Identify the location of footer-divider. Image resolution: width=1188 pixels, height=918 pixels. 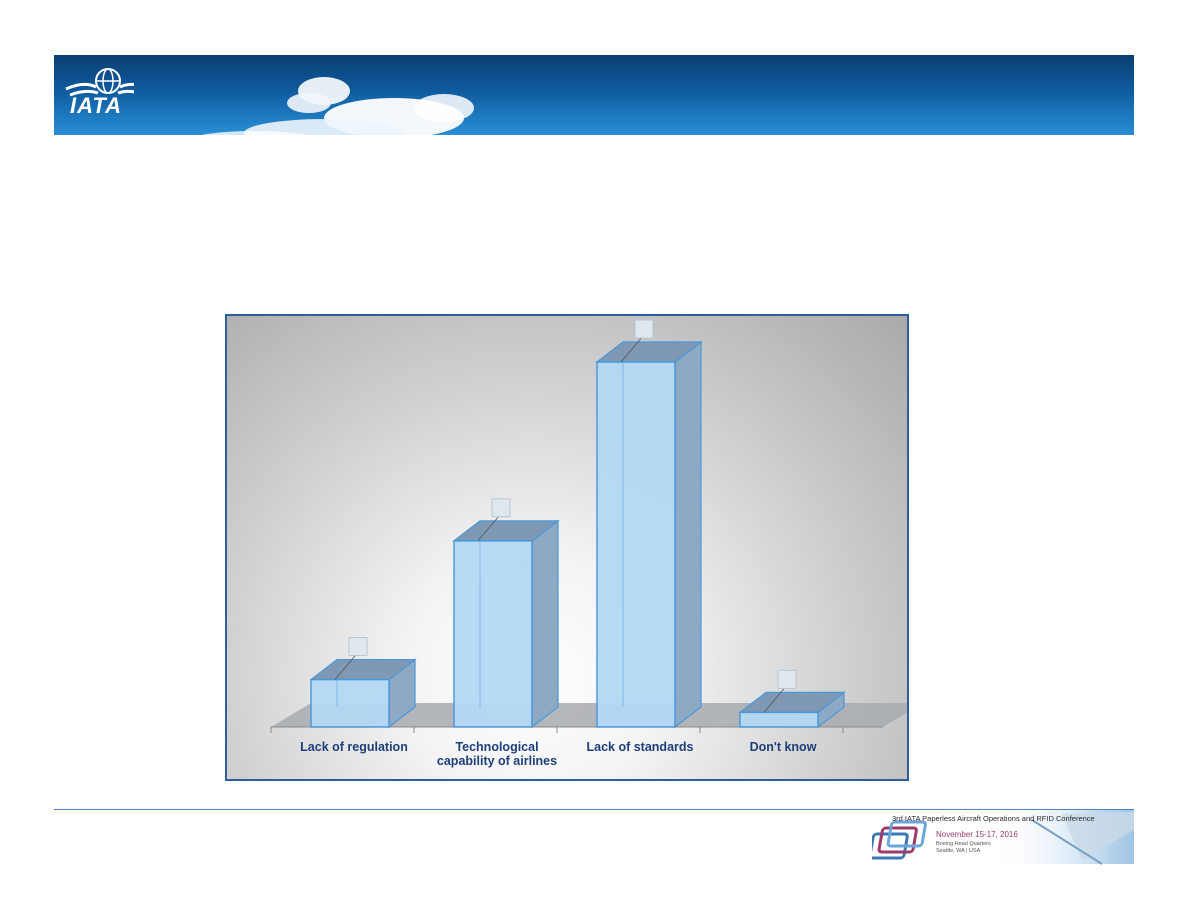
(594, 809).